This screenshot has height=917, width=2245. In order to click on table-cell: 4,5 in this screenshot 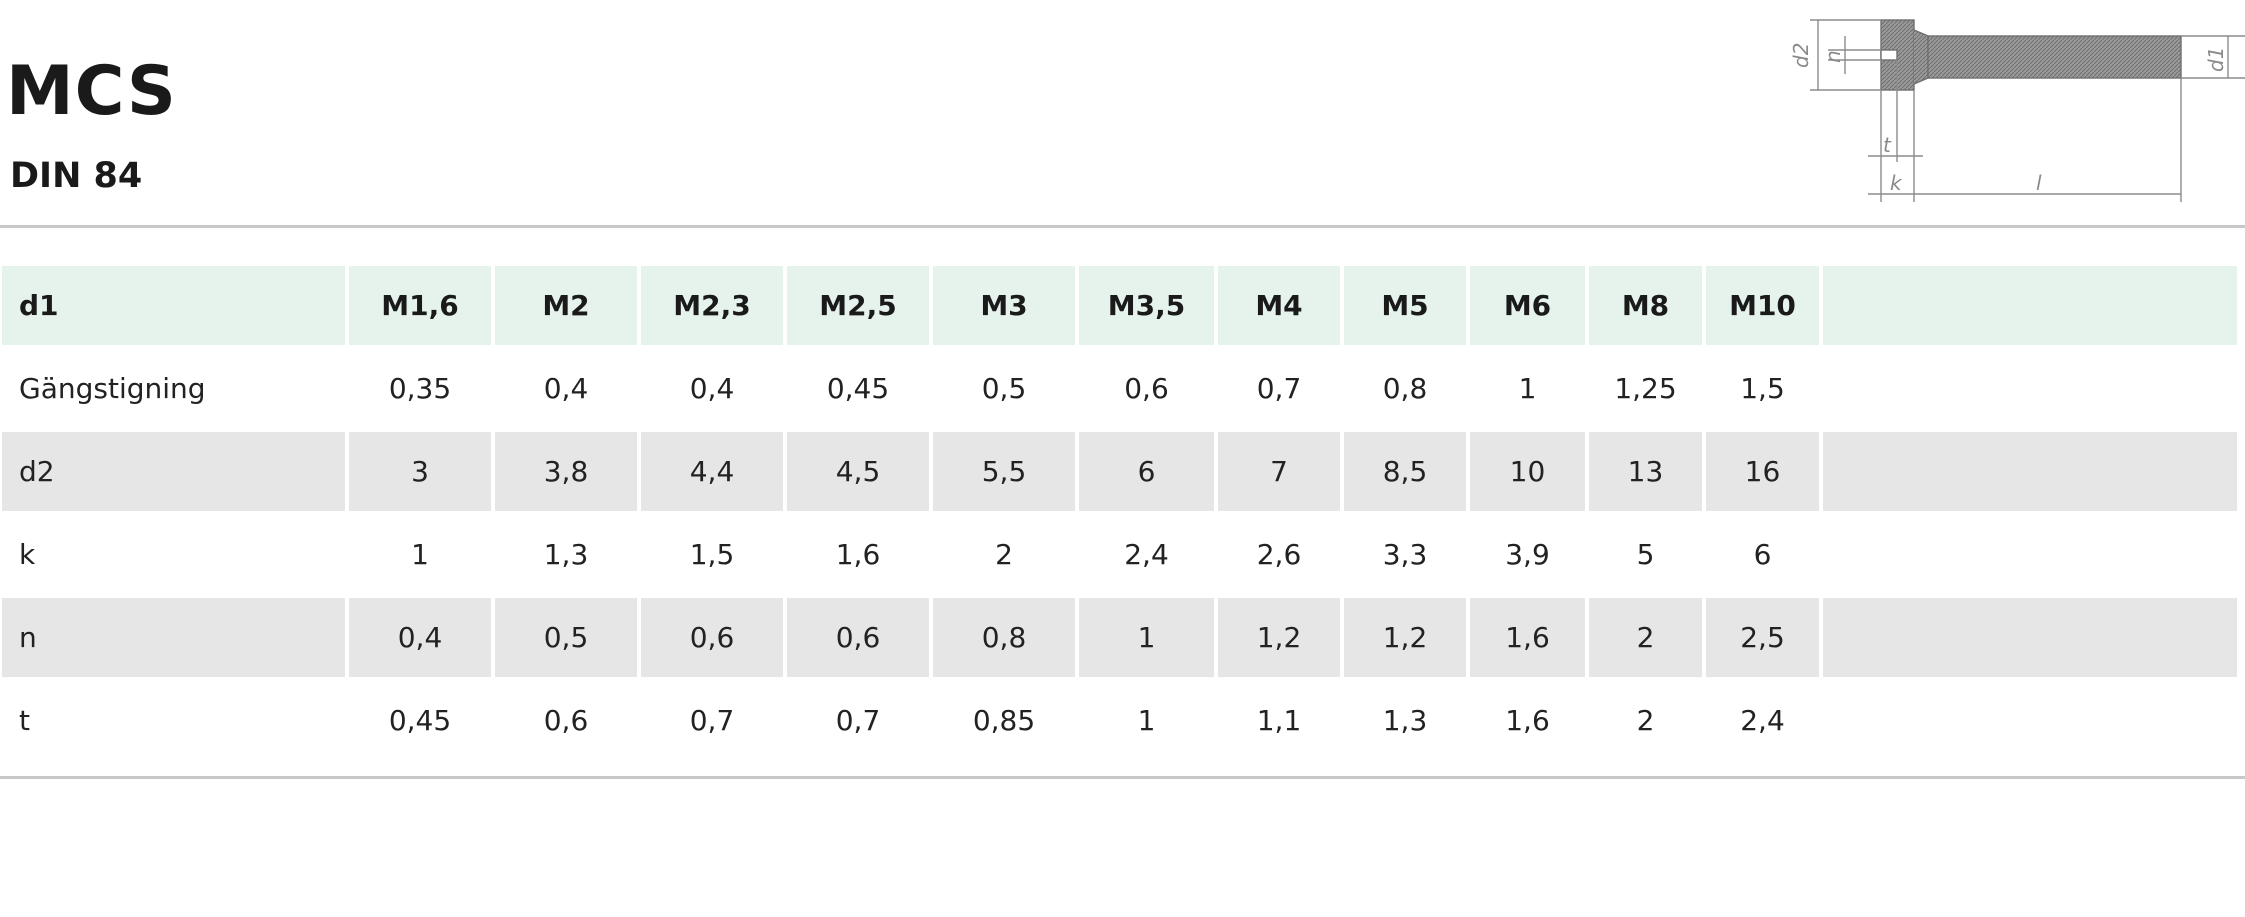, I will do `click(858, 473)`.